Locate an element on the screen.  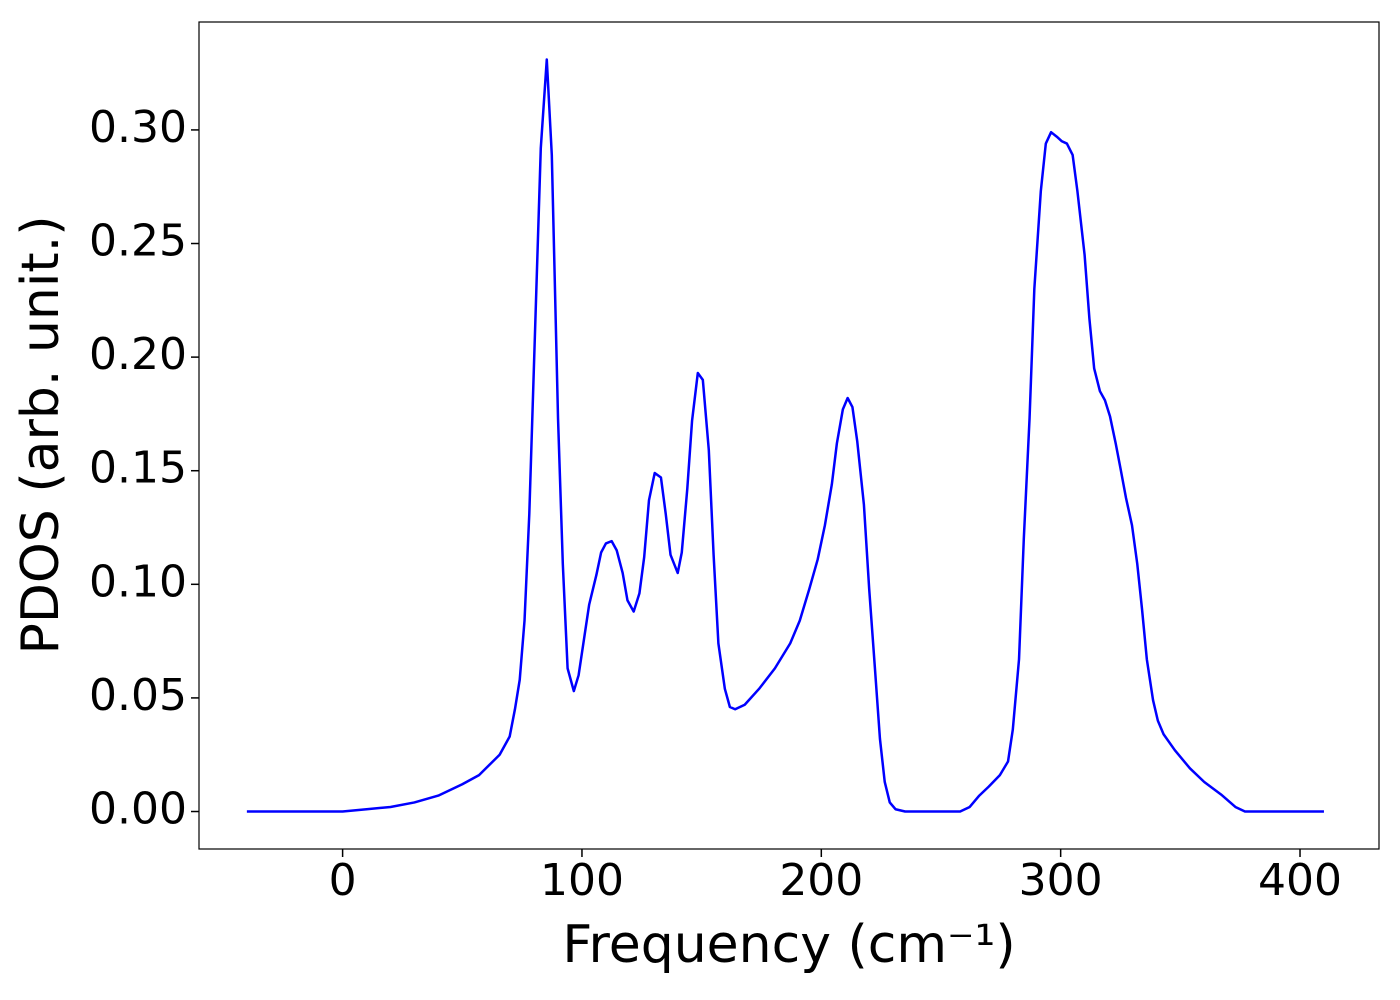
y-tick-label: 0.00 is located at coordinates (138, 809).